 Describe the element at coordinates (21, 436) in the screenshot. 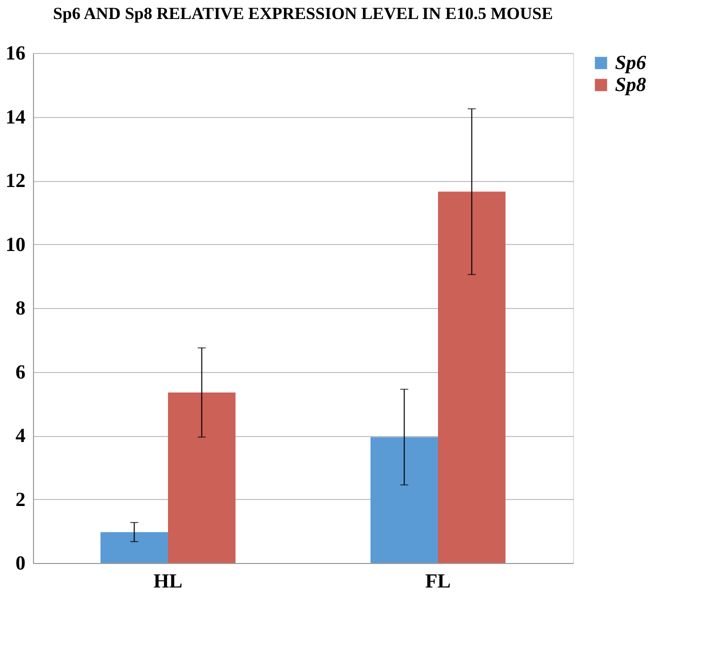

I see `y-tick-label: 4` at that location.